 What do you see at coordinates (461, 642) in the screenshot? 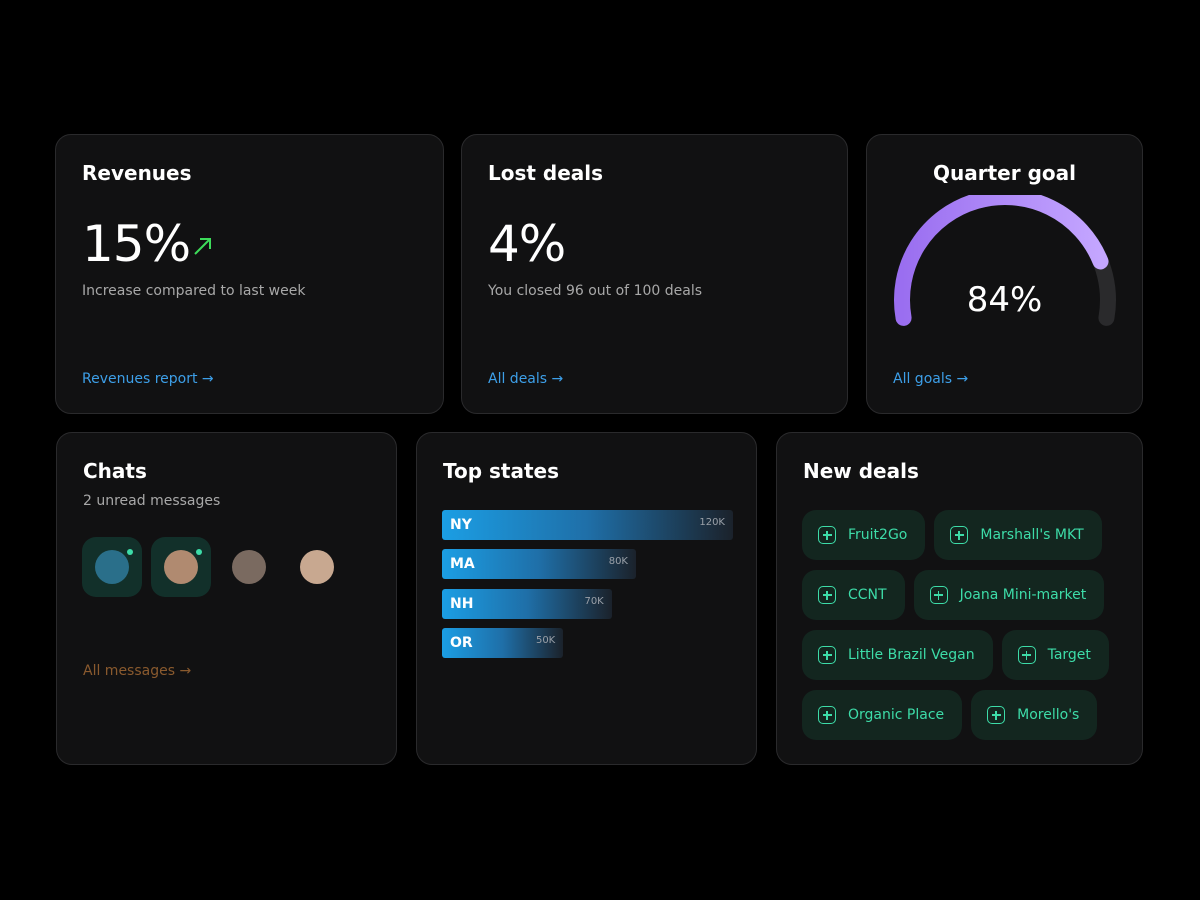
I see `state-label: OR` at bounding box center [461, 642].